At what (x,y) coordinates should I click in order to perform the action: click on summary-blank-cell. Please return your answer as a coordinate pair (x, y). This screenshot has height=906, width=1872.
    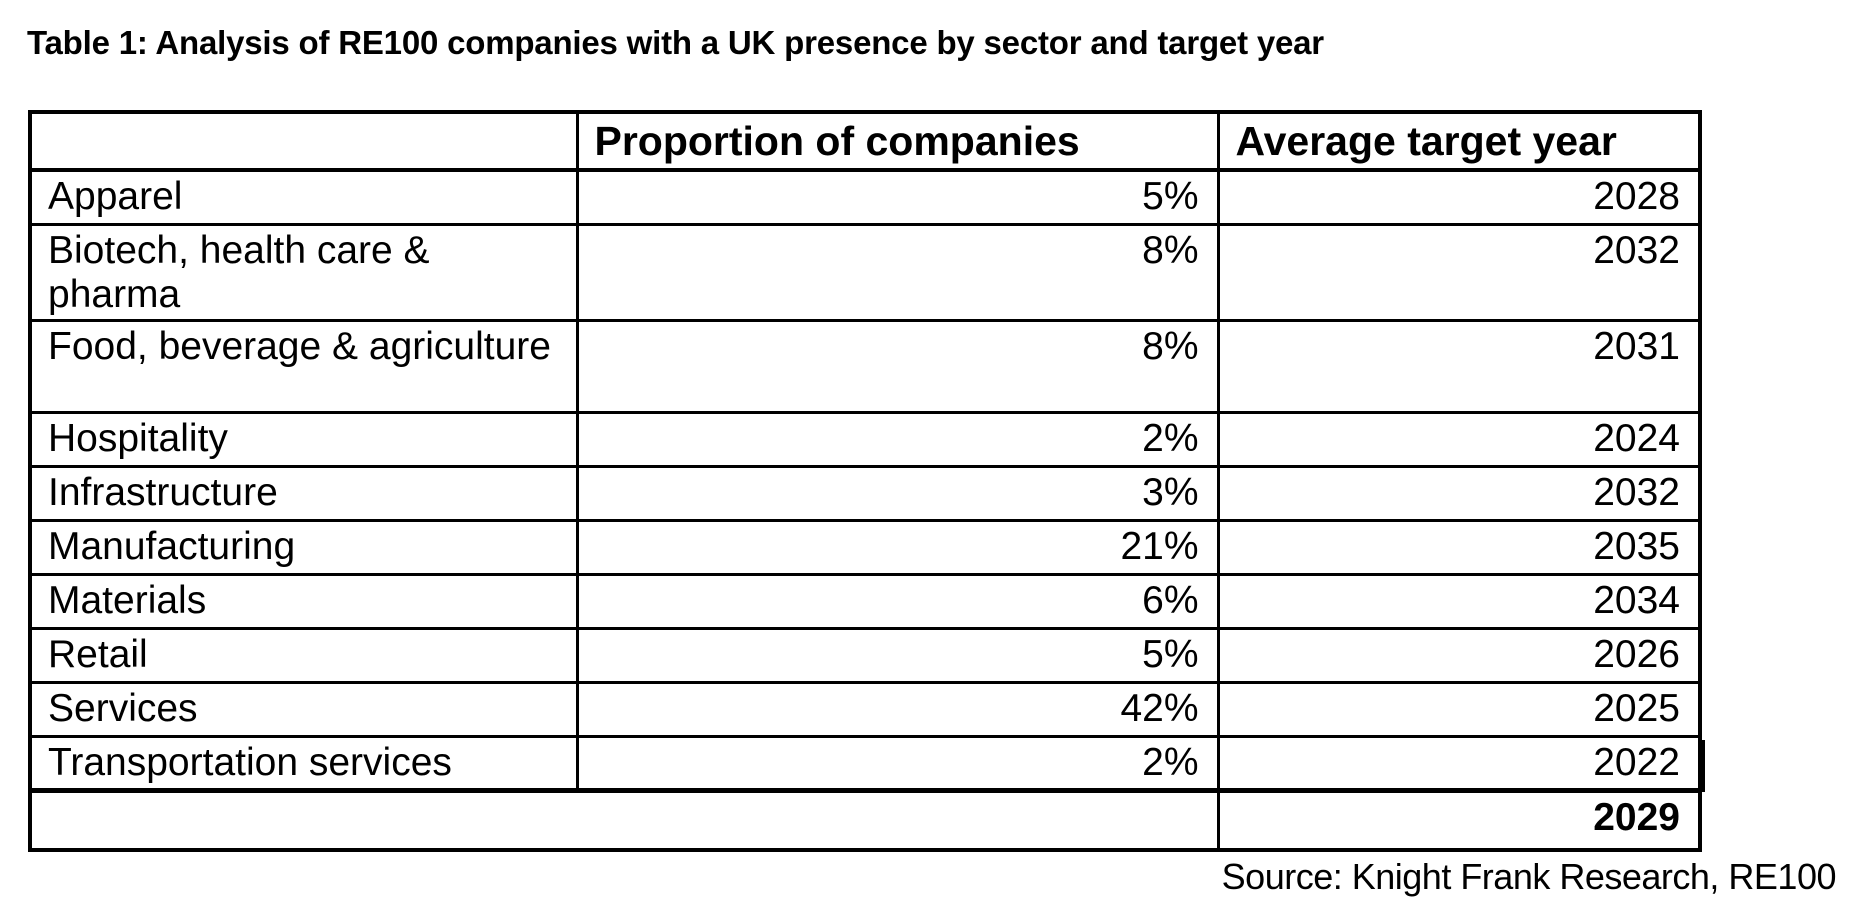
    Looking at the image, I should click on (624, 820).